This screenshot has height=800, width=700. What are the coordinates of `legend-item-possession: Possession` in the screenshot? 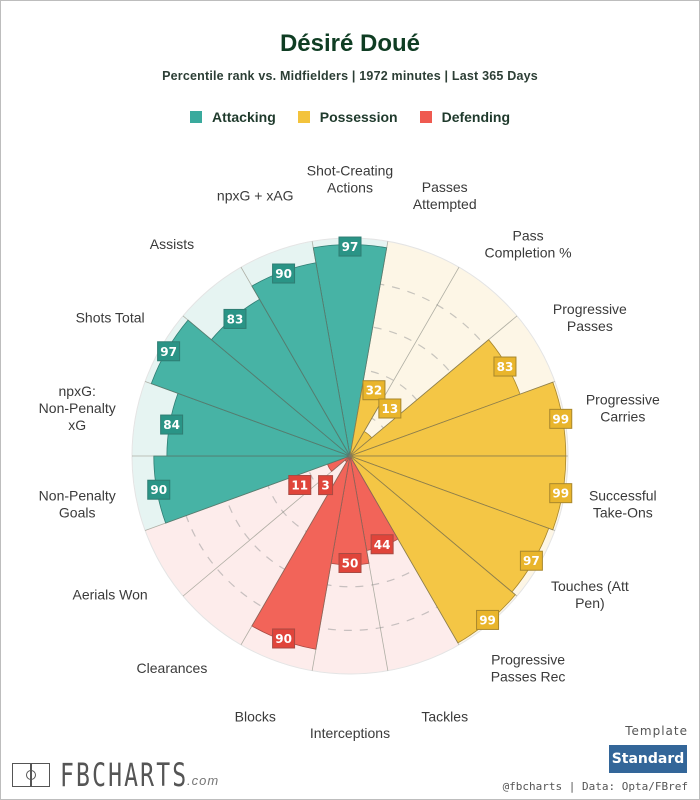 It's located at (347, 117).